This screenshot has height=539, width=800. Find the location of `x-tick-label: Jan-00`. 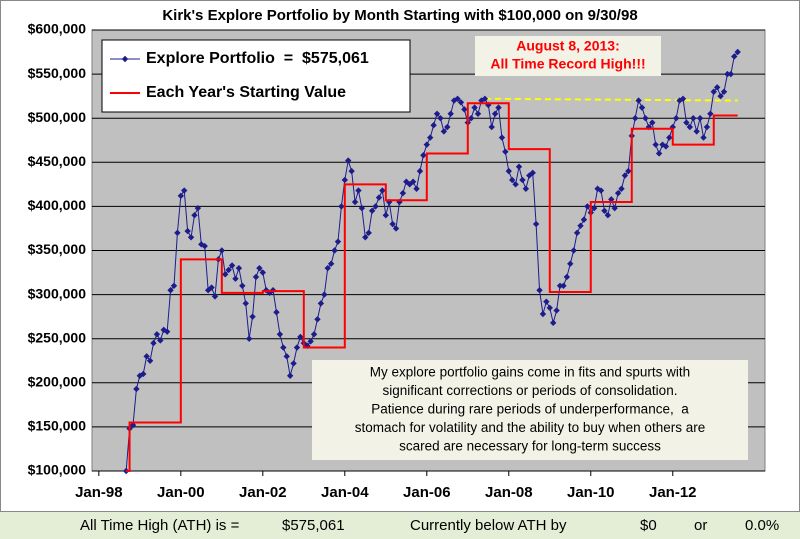

x-tick-label: Jan-00 is located at coordinates (181, 492).